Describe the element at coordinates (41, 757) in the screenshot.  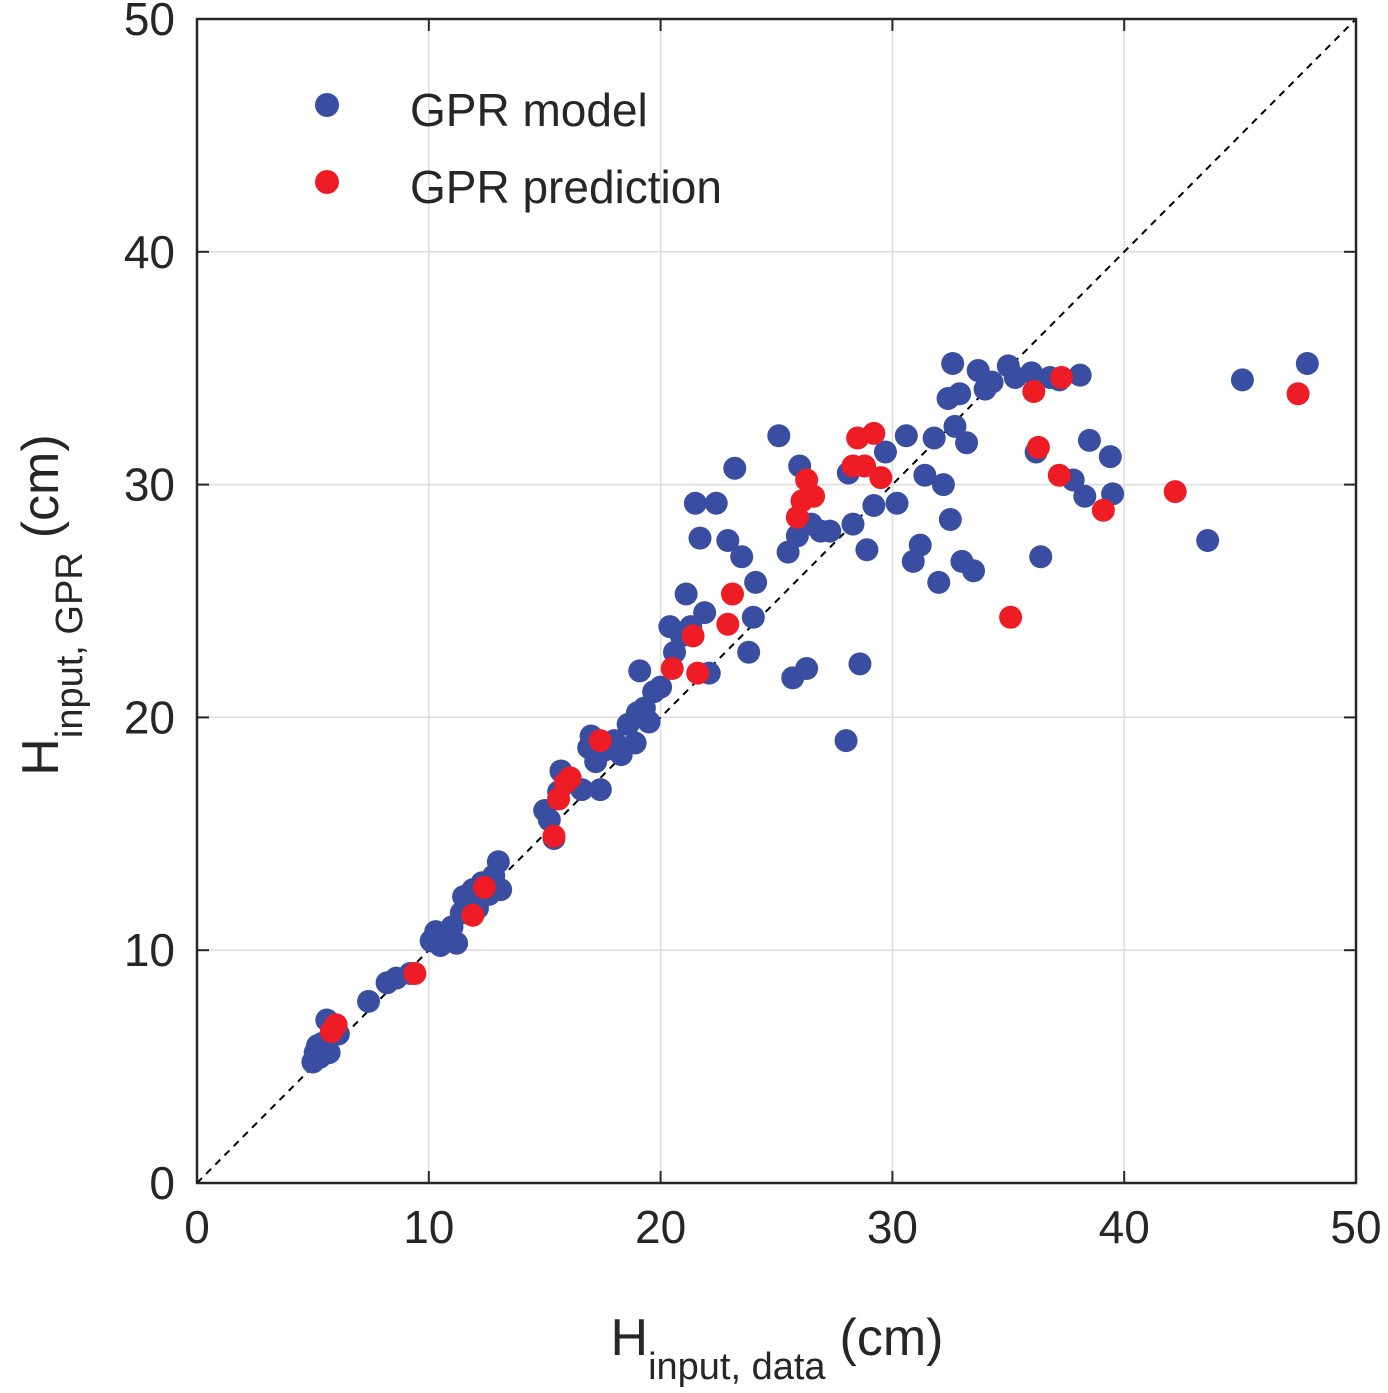
I see `y-axis-title-main: H` at that location.